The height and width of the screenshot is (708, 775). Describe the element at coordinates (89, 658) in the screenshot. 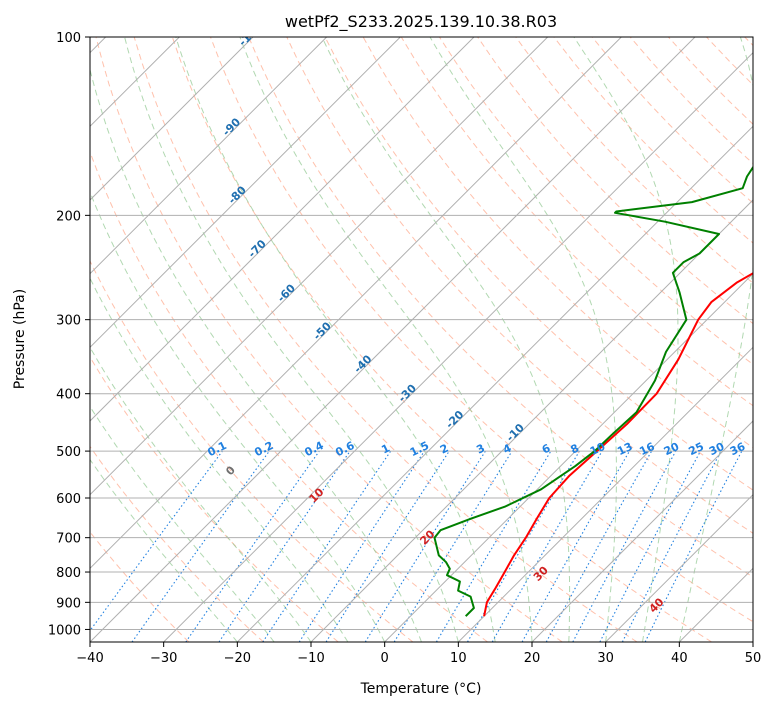

I see `x-tick-label: −40` at that location.